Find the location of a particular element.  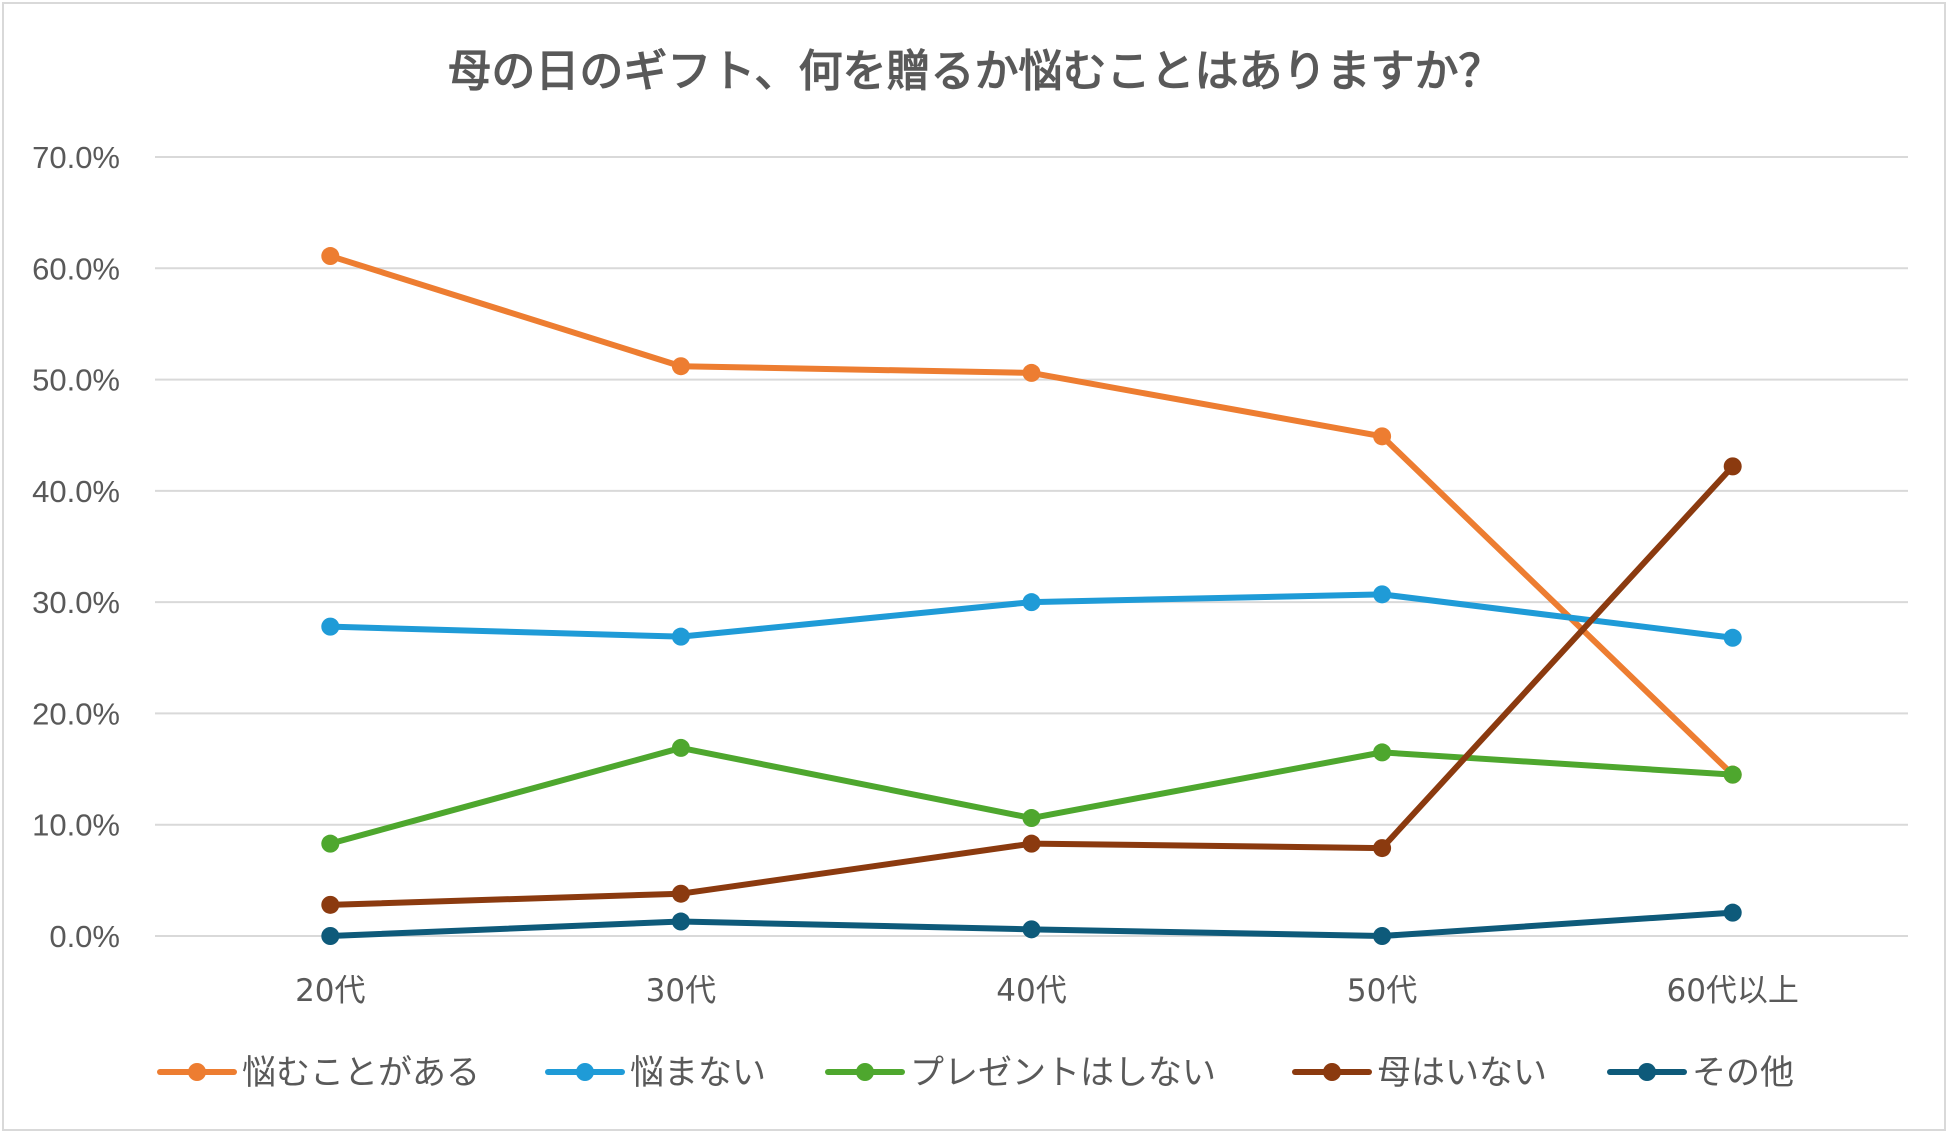

legend-item: その他 is located at coordinates (1700, 1073).